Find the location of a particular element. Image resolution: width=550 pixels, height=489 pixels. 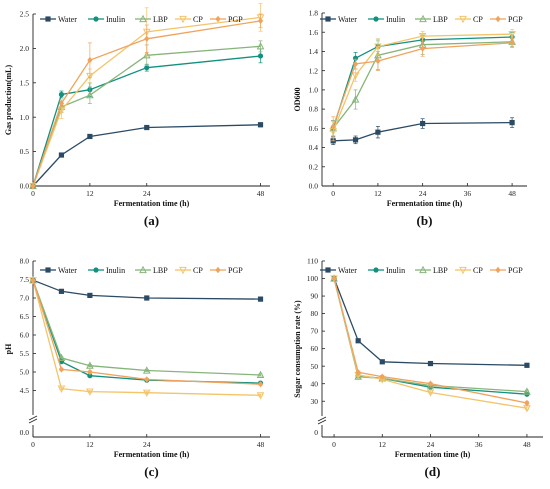

y-tick-label: 0.2 is located at coordinates (314, 166).